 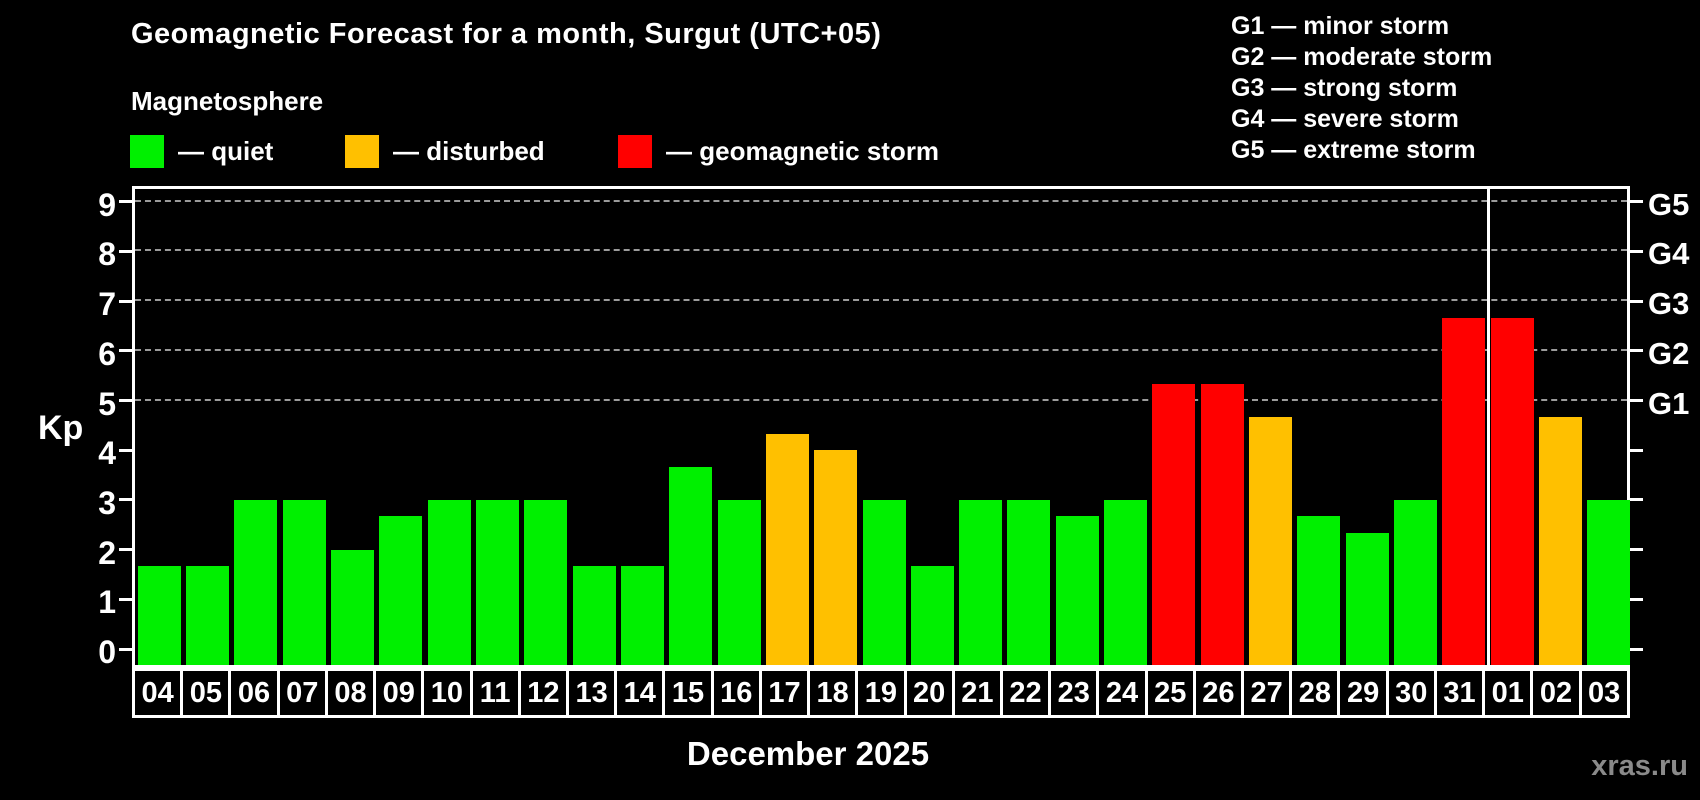 What do you see at coordinates (107, 403) in the screenshot?
I see `y-tick-label: 5` at bounding box center [107, 403].